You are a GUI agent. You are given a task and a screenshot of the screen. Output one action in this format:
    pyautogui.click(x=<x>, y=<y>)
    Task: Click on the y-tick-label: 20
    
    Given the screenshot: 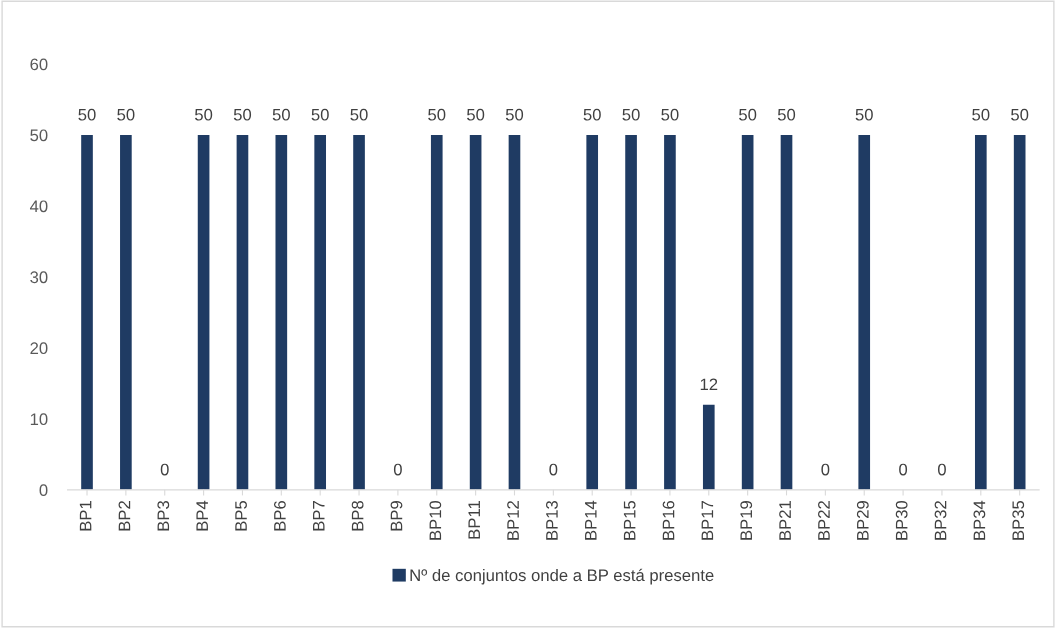 What is the action you would take?
    pyautogui.click(x=39, y=348)
    